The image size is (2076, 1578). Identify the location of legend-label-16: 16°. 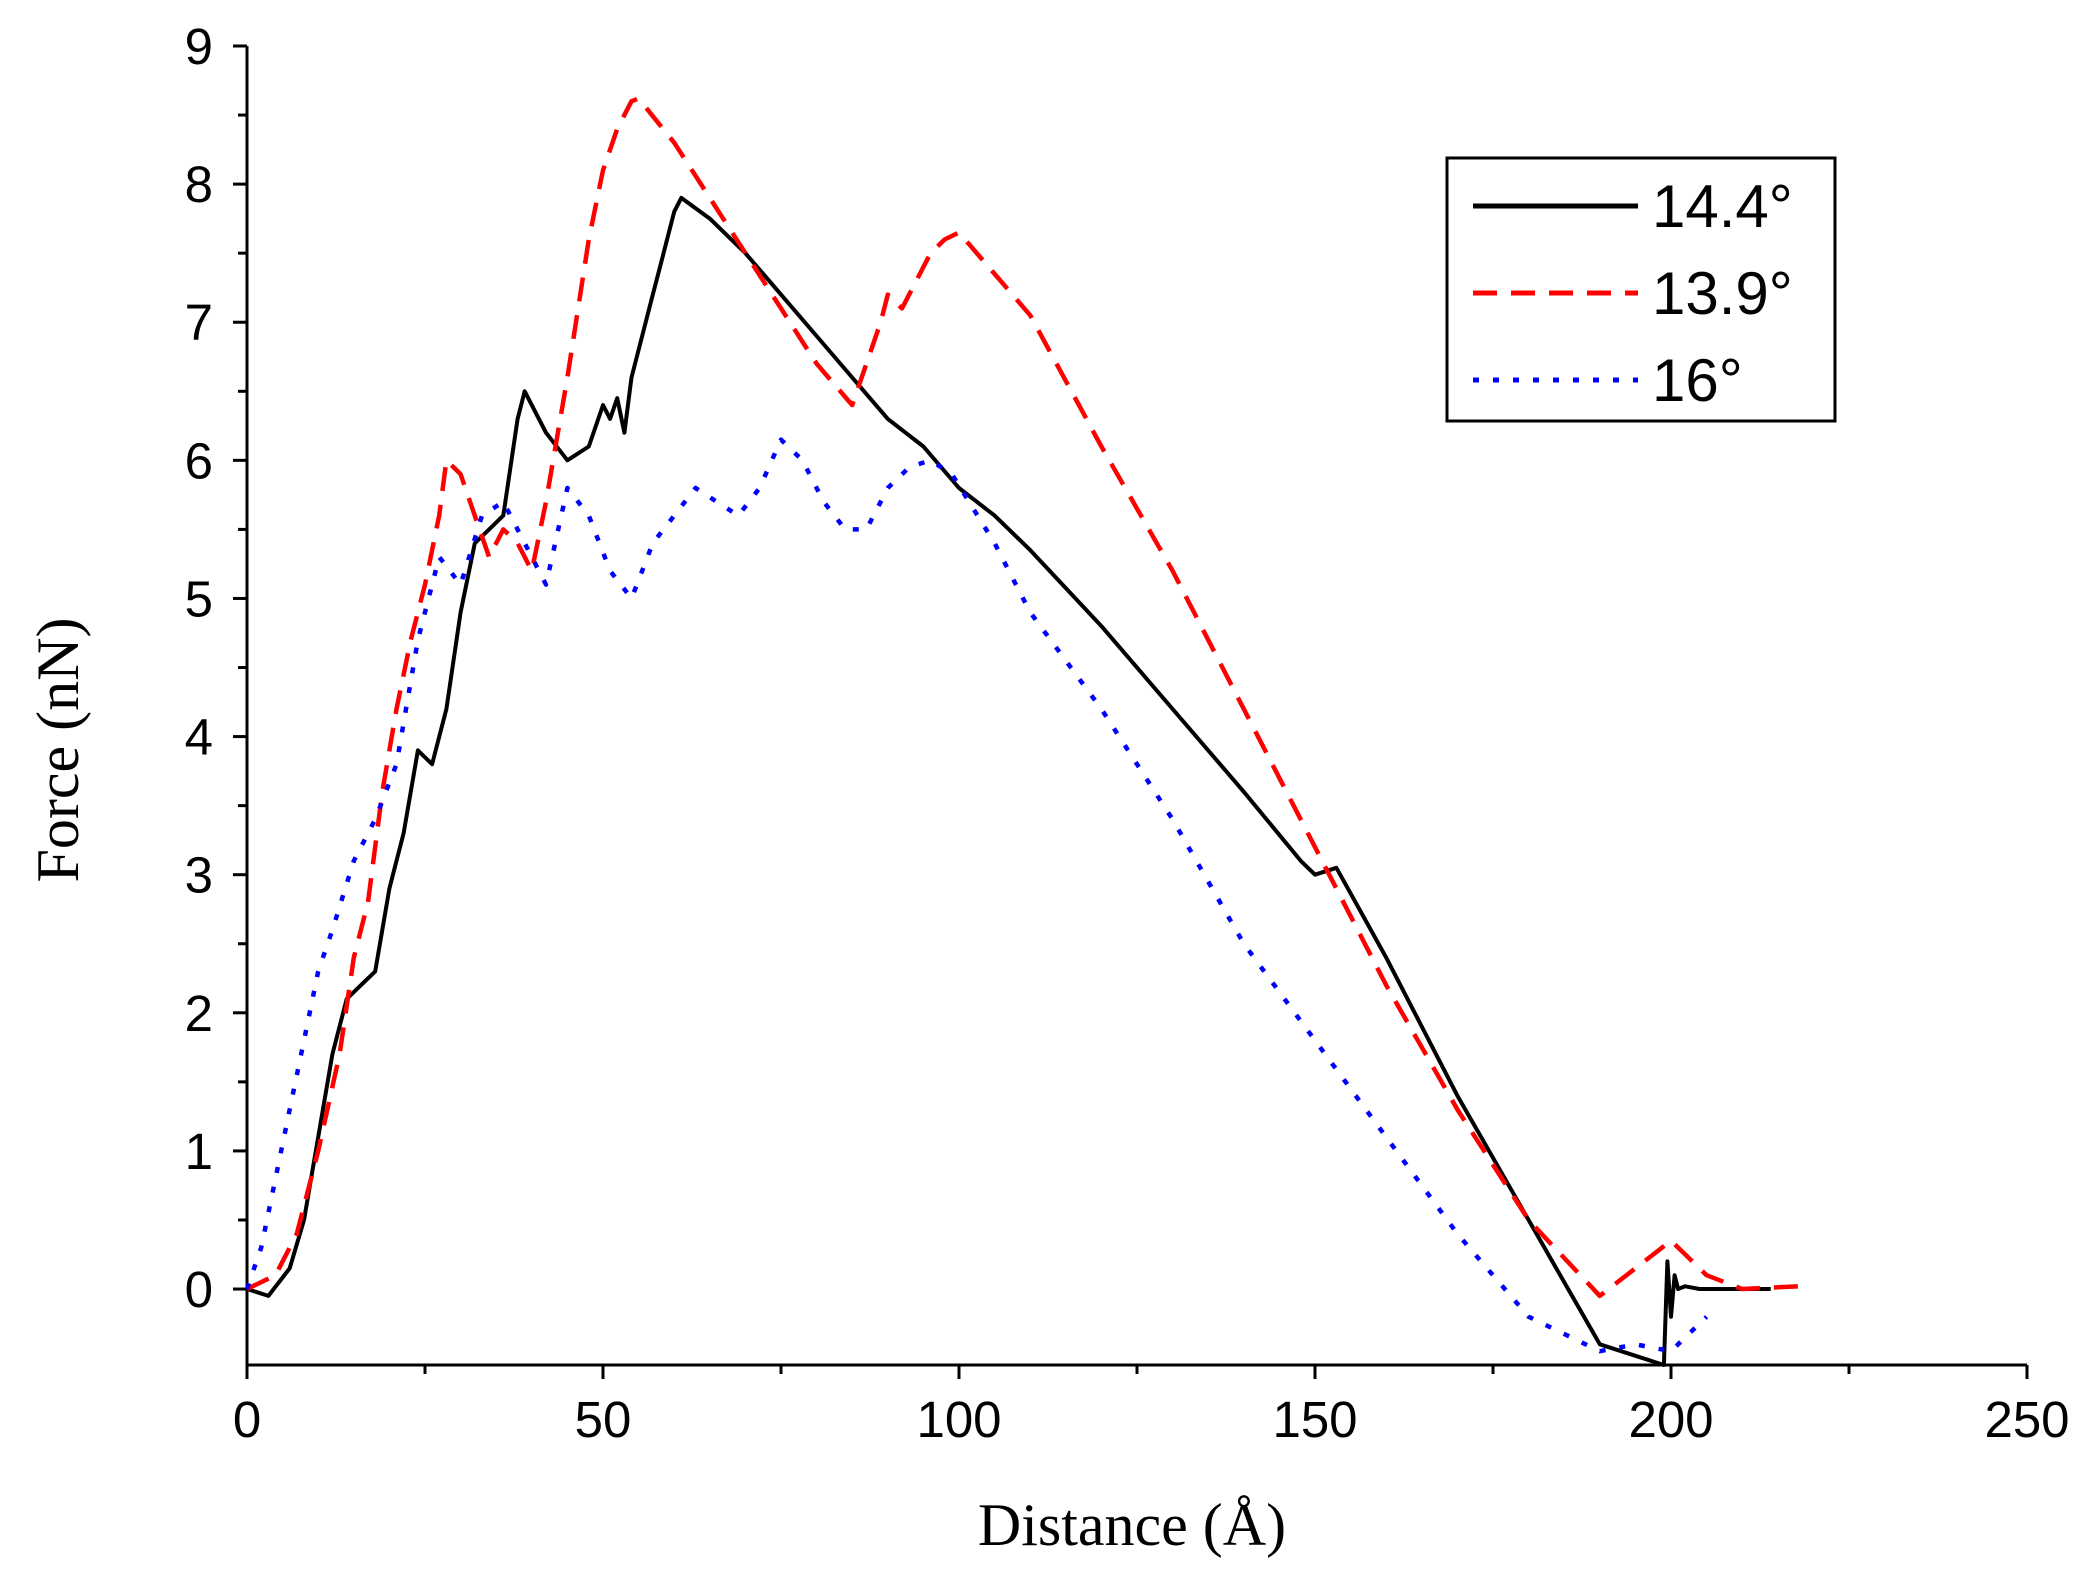
(1697, 380).